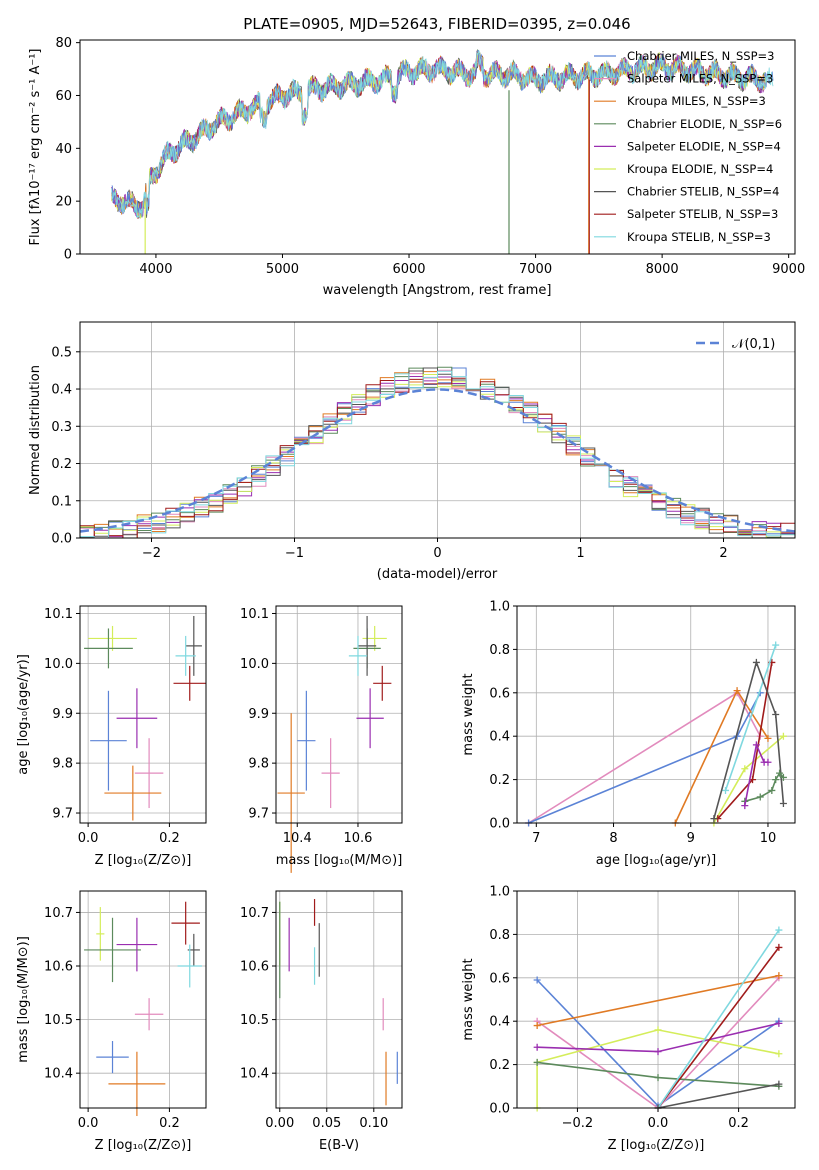 The height and width of the screenshot is (1170, 819). What do you see at coordinates (437, 452) in the screenshot?
I see `residuals-histograms` at bounding box center [437, 452].